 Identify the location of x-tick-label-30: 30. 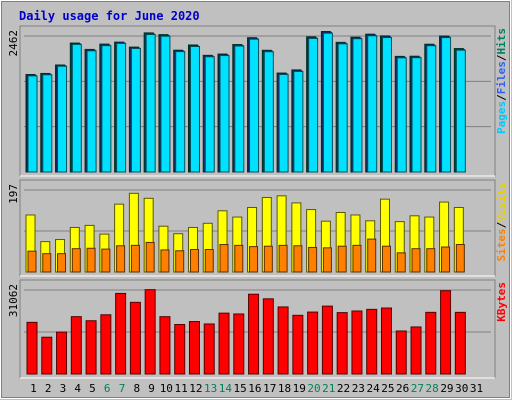
(461, 388).